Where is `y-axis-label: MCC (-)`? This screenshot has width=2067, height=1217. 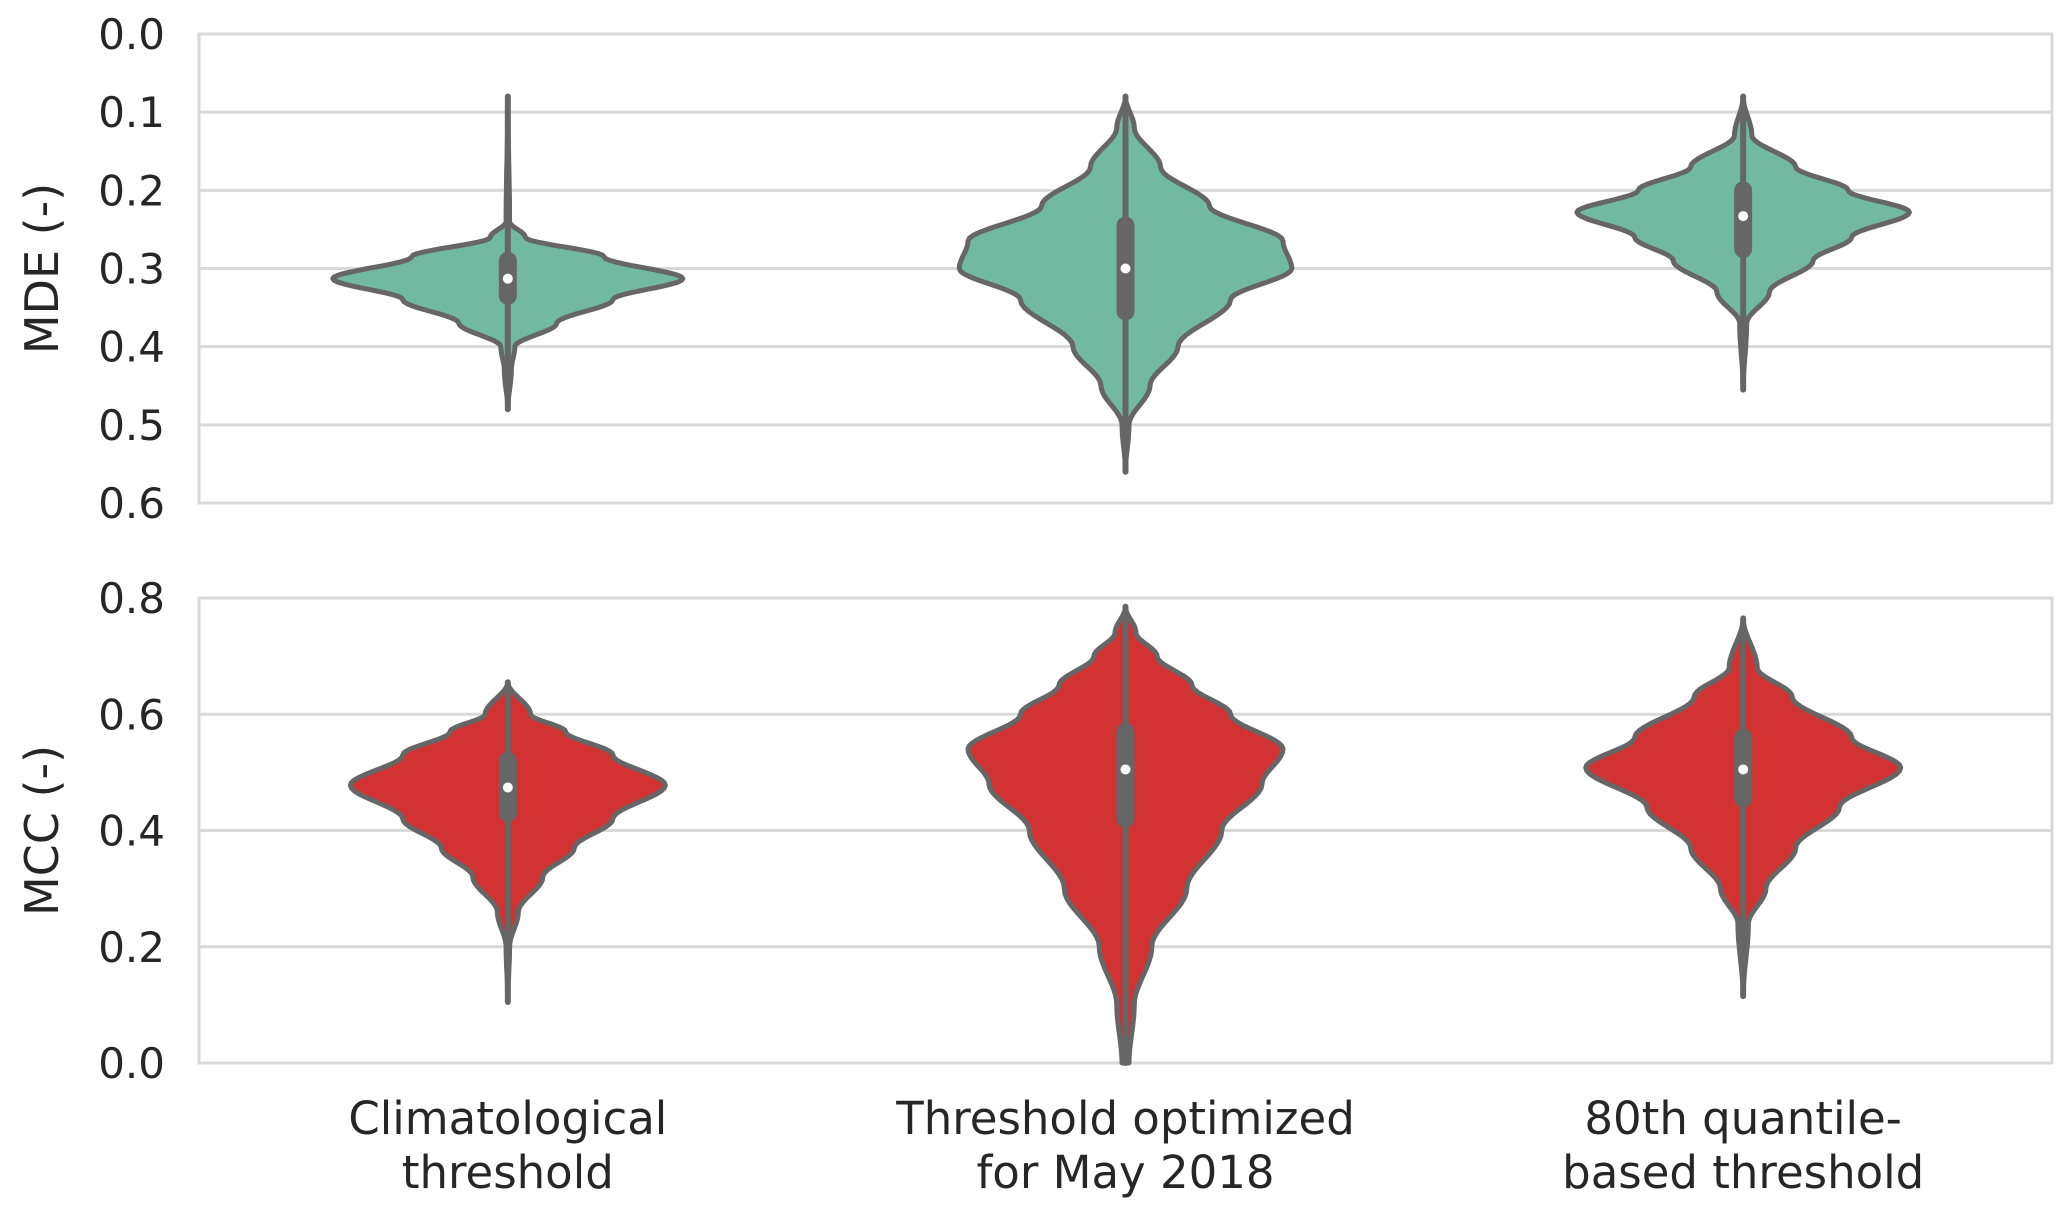
y-axis-label: MCC (-) is located at coordinates (42, 830).